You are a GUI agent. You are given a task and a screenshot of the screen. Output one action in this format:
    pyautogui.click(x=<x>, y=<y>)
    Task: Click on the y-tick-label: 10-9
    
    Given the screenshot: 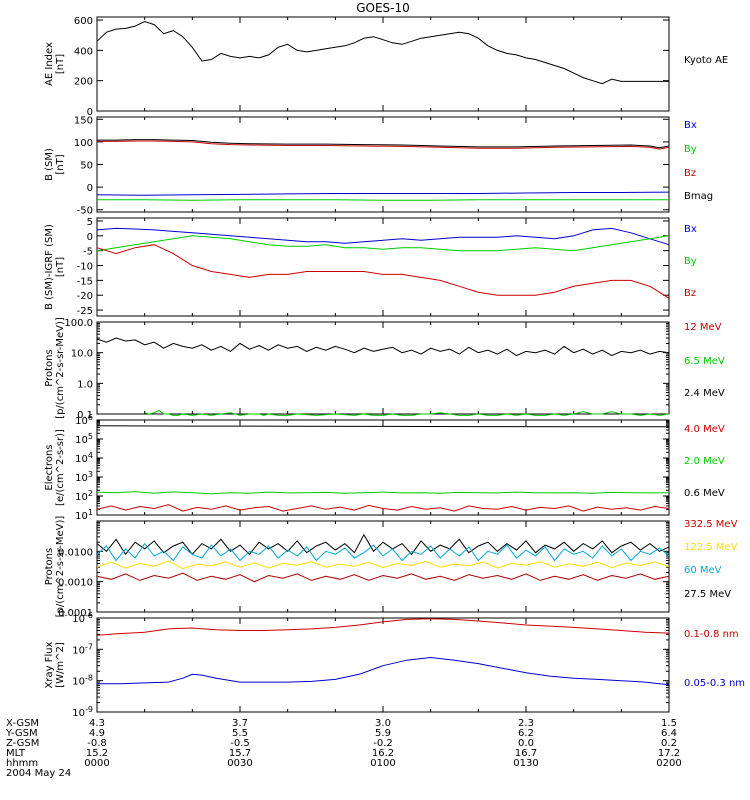 What is the action you would take?
    pyautogui.click(x=82, y=712)
    